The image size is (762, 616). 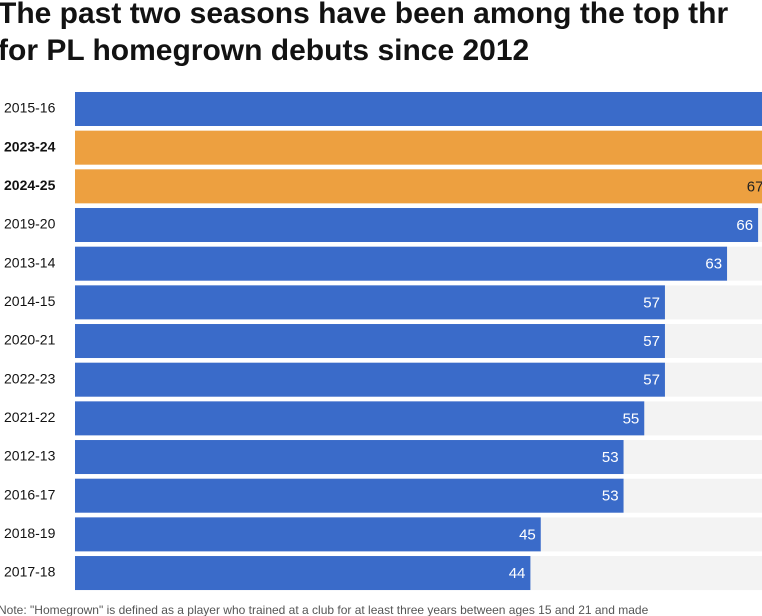 What do you see at coordinates (30, 185) in the screenshot?
I see `category-label: 2024-25` at bounding box center [30, 185].